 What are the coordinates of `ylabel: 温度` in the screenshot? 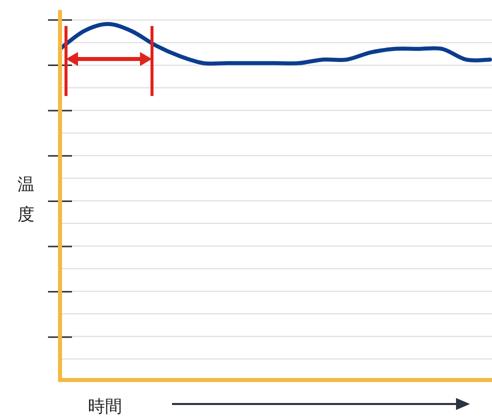 It's located at (26, 200).